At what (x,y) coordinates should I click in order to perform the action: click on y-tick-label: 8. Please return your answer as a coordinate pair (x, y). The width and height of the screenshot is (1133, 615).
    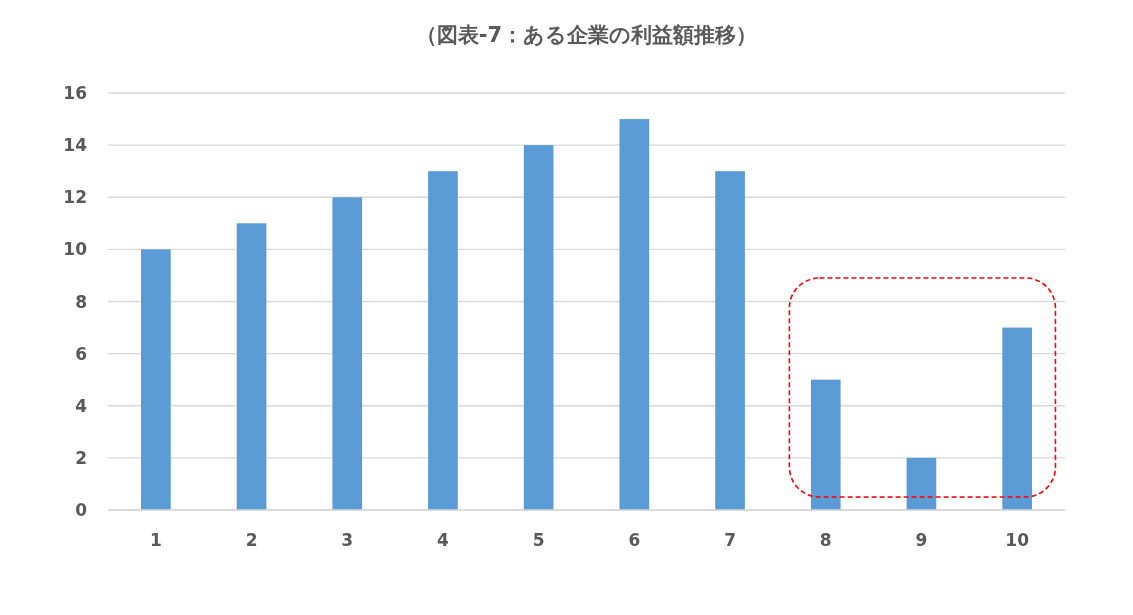
    Looking at the image, I should click on (81, 301).